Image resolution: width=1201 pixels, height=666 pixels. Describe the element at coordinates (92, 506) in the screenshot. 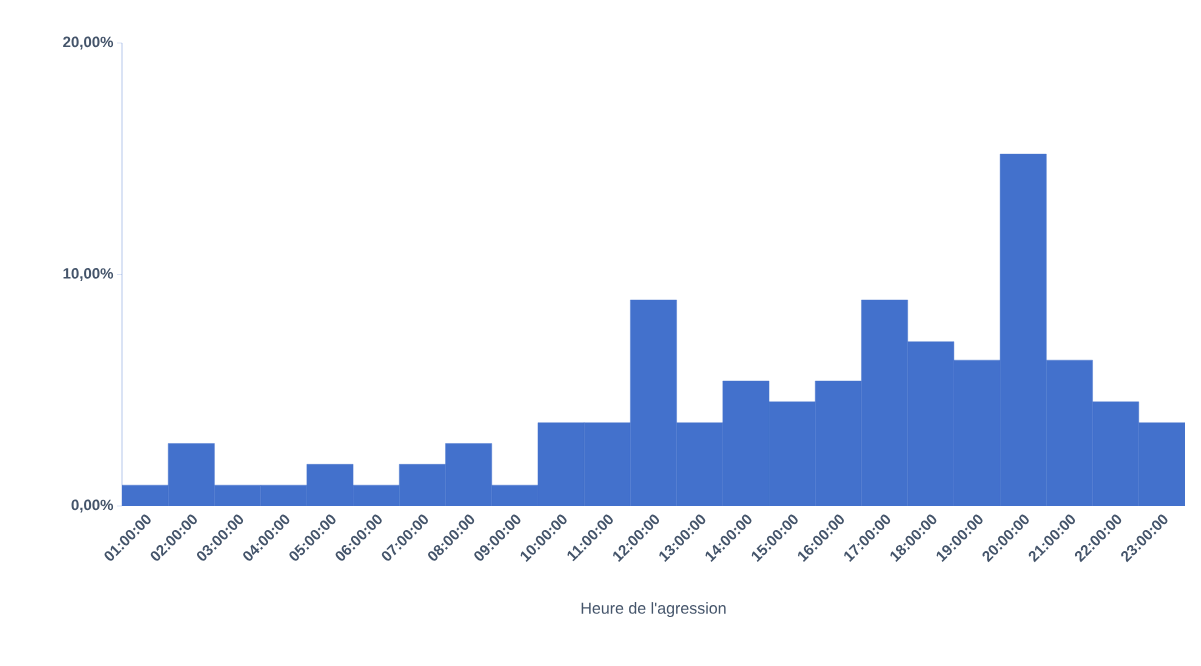

I see `y-tick-label: 0,00%` at that location.